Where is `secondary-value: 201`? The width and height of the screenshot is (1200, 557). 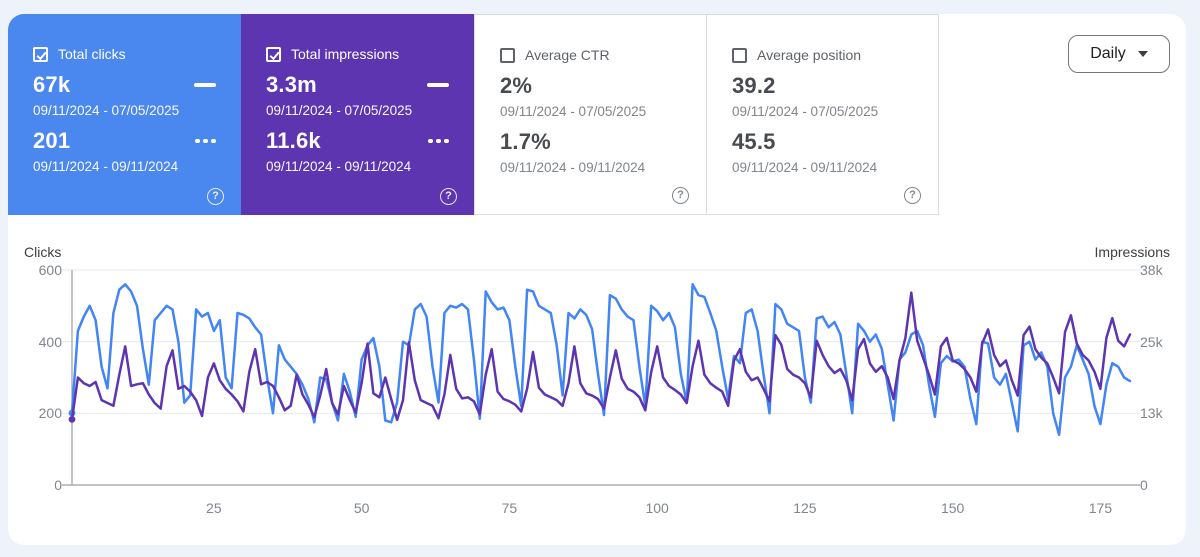
secondary-value: 201 is located at coordinates (52, 140).